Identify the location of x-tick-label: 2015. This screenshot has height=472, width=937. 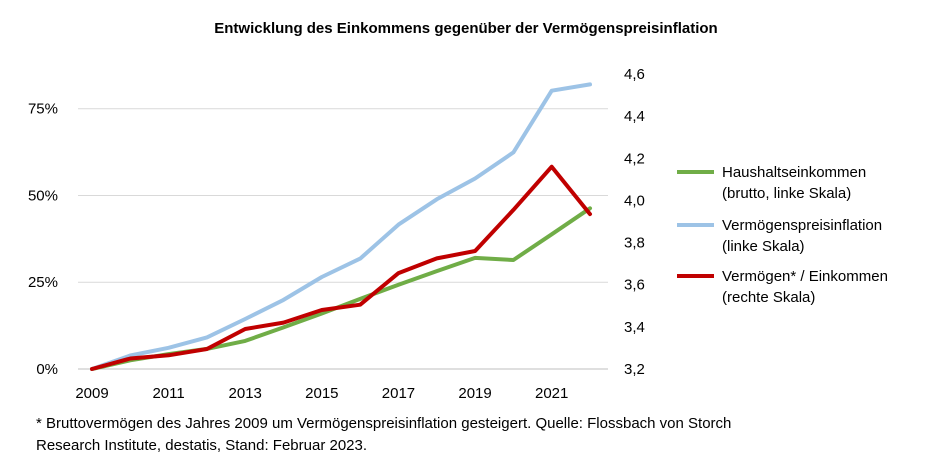
(321, 393).